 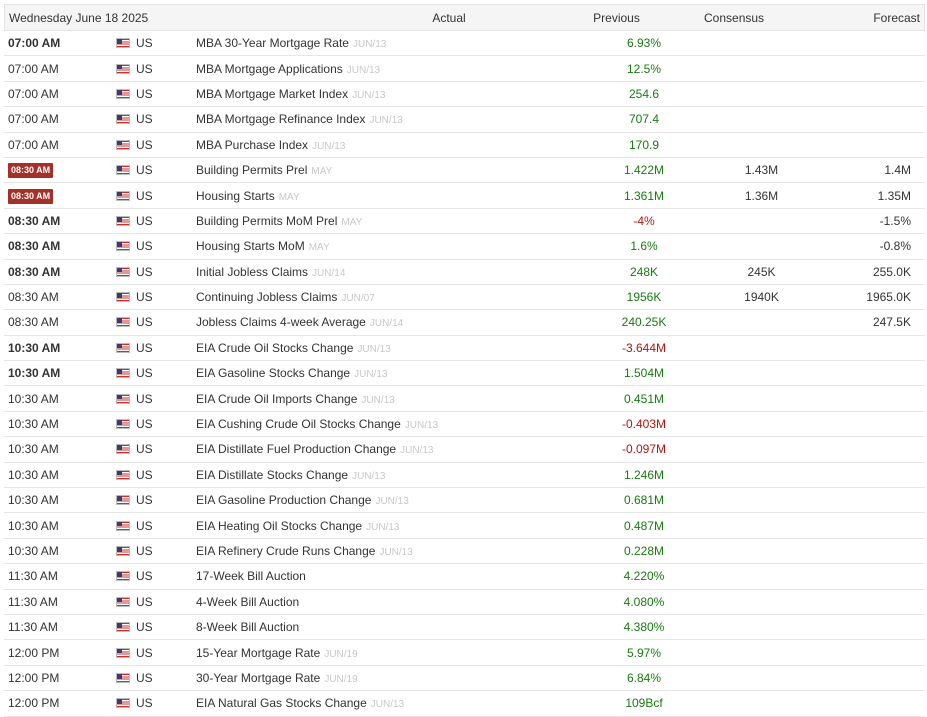 What do you see at coordinates (279, 525) in the screenshot?
I see `event-name-link: EIA Heating Oil Stocks Change` at bounding box center [279, 525].